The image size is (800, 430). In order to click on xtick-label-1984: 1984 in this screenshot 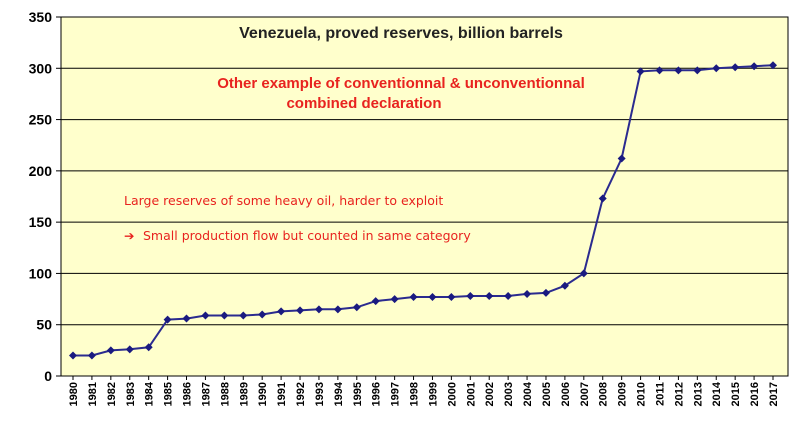, I will do `click(150, 393)`.